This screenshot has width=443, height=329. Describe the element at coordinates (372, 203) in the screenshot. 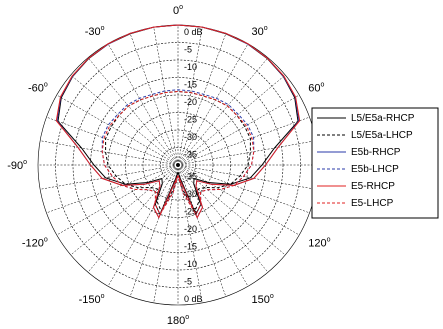

I see `legend-label: E5-LHCP` at that location.